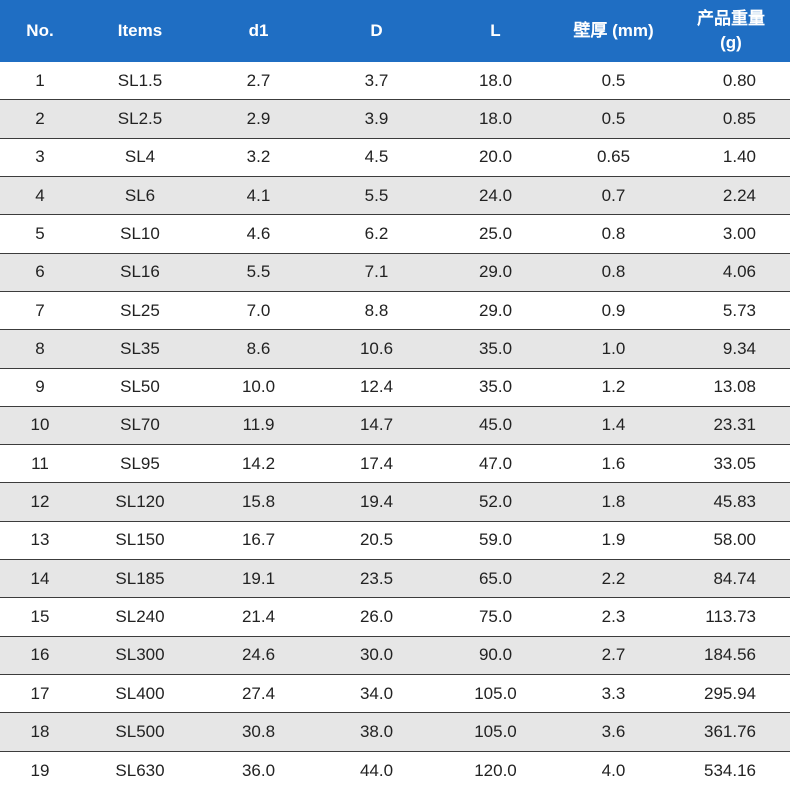 The image size is (790, 790). Describe the element at coordinates (376, 425) in the screenshot. I see `cell-d: 14.7` at that location.